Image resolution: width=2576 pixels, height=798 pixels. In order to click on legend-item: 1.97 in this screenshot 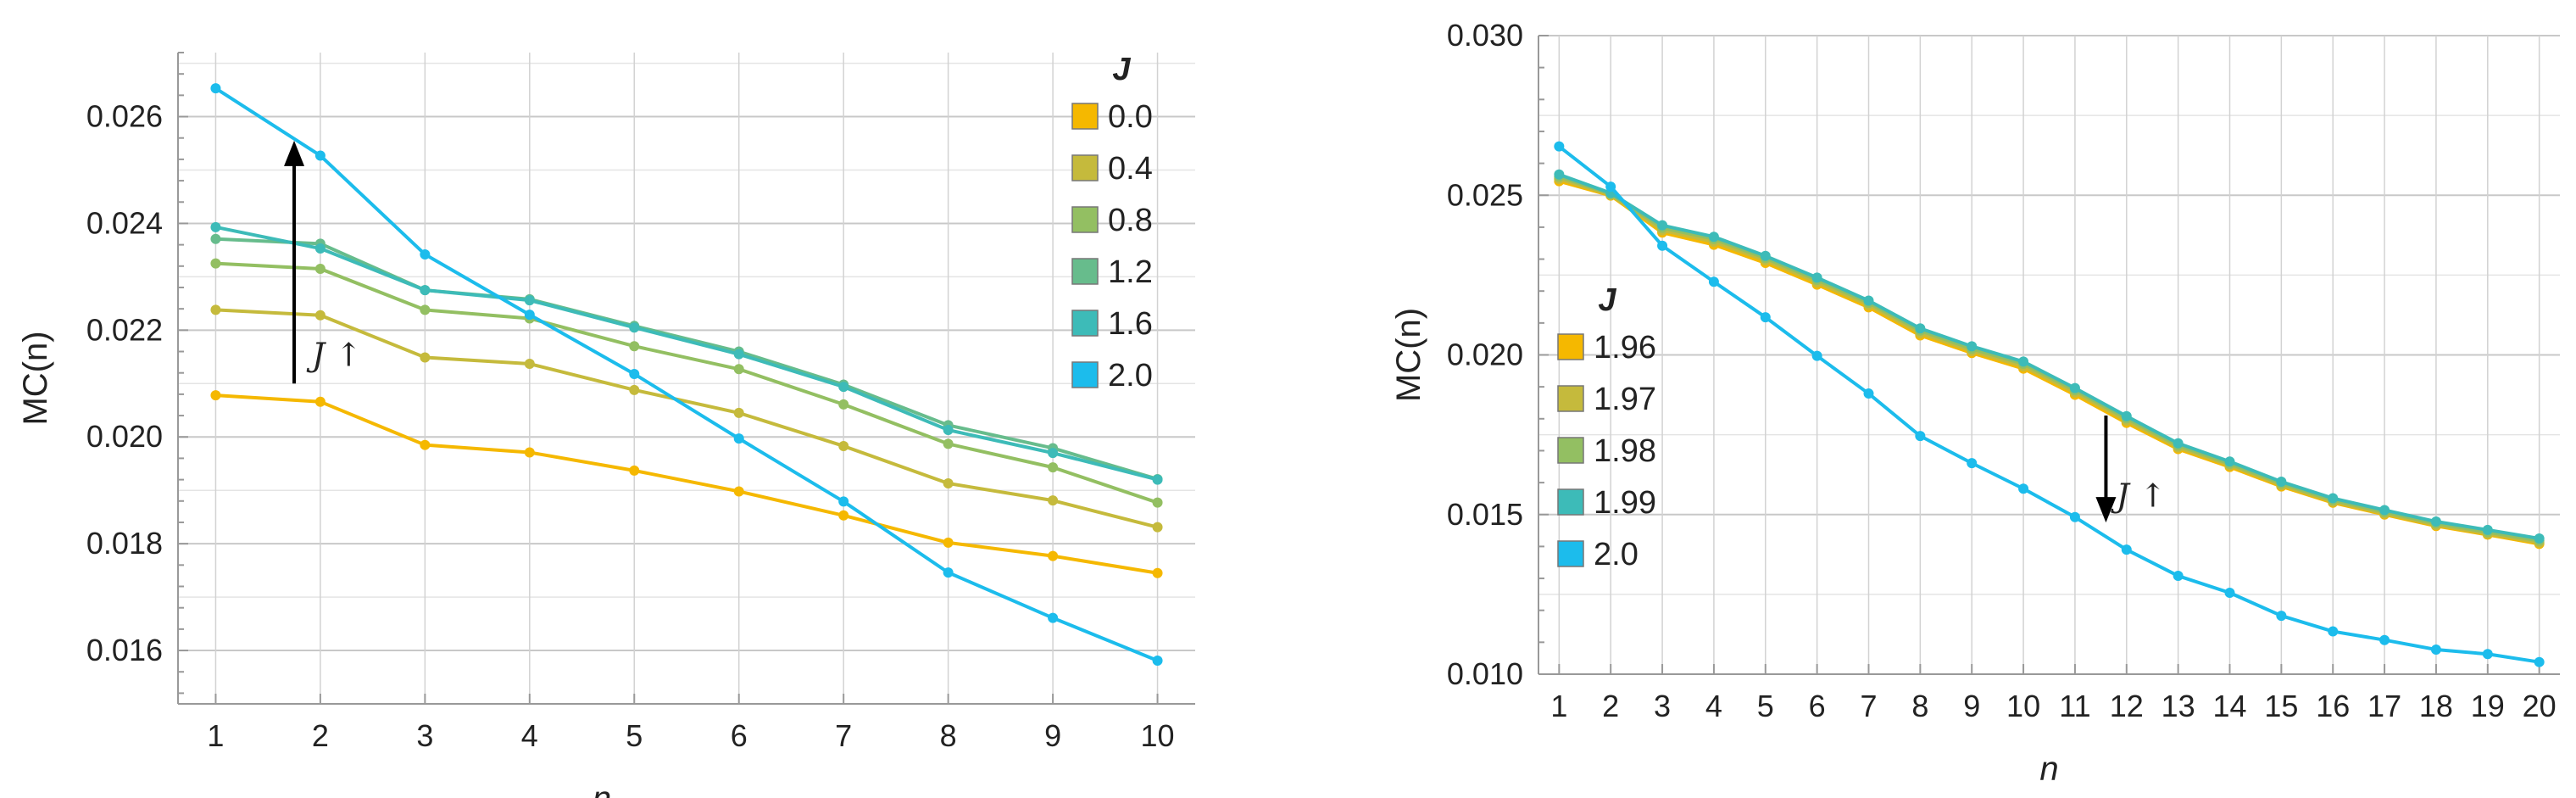, I will do `click(1606, 399)`.